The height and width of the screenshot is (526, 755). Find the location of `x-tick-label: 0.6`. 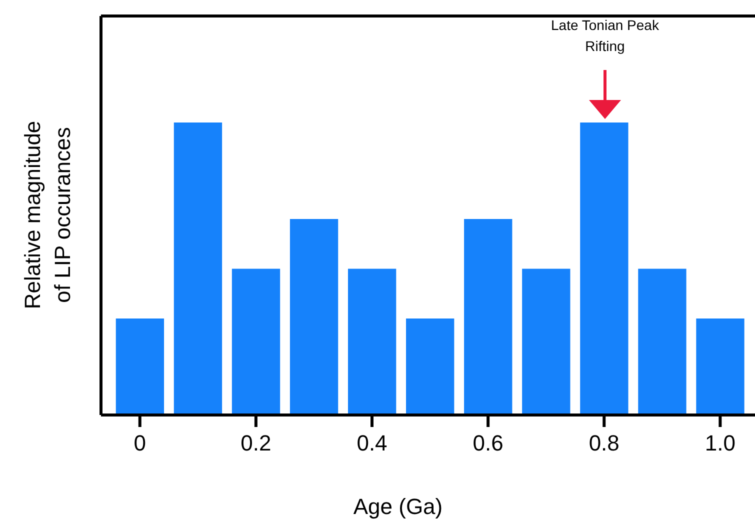

x-tick-label: 0.6 is located at coordinates (488, 443).